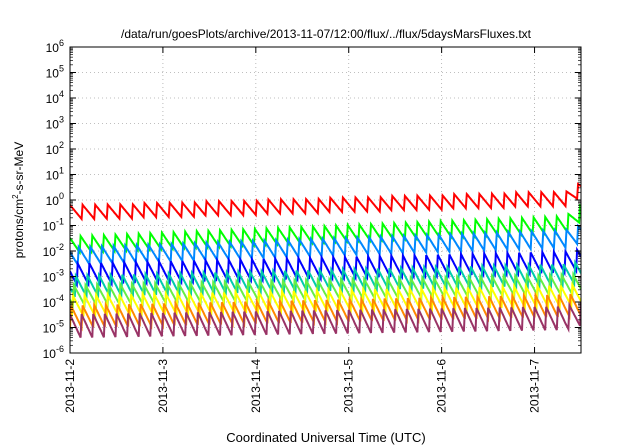 This screenshot has width=640, height=448. What do you see at coordinates (61, 196) in the screenshot?
I see `y-tick-label-exp: 0` at bounding box center [61, 196].